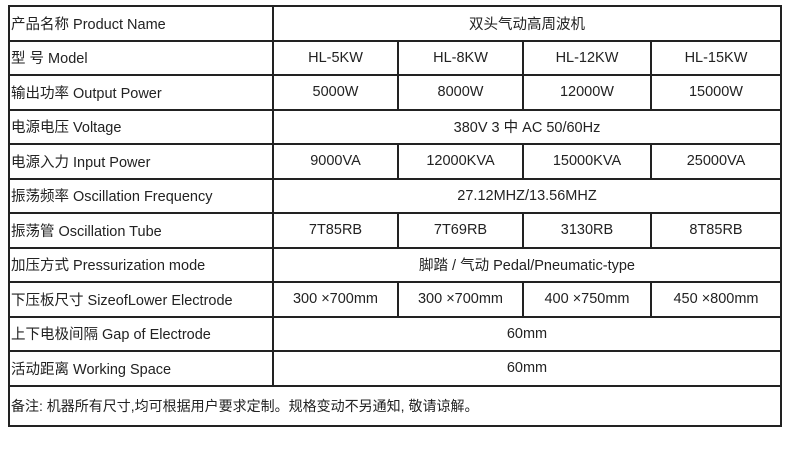 Image resolution: width=788 pixels, height=450 pixels. I want to click on spec-value: 7T69RB, so click(460, 230).